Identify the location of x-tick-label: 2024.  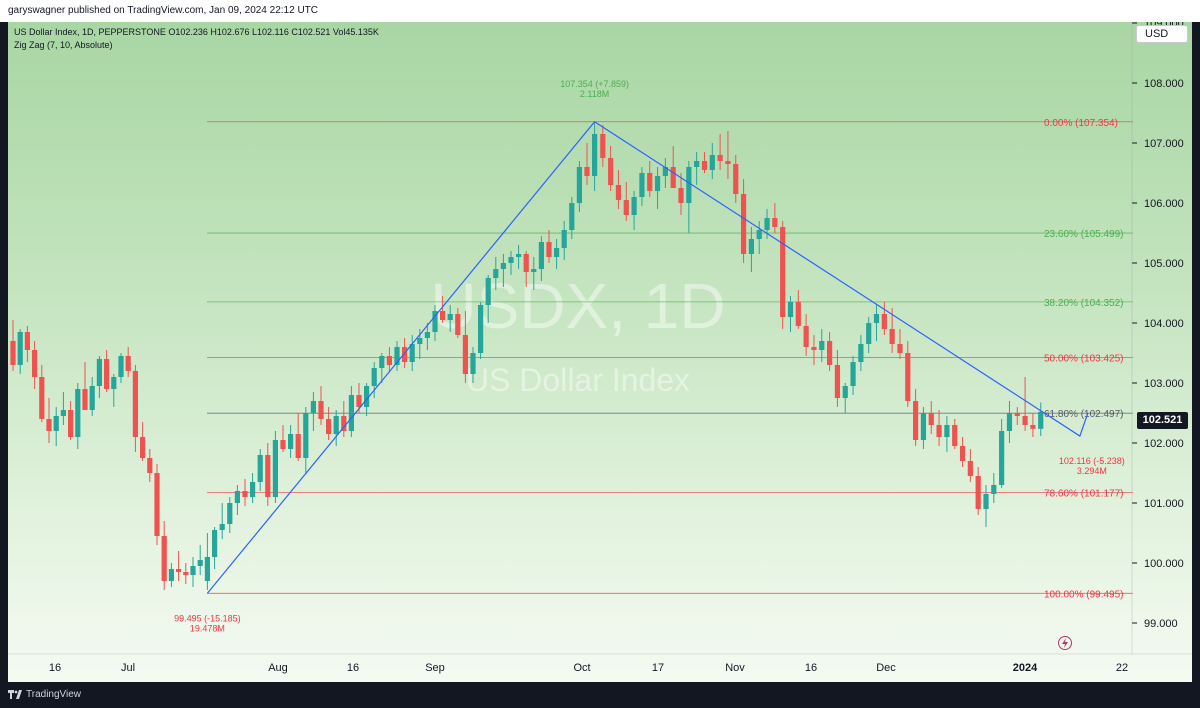
(1025, 668).